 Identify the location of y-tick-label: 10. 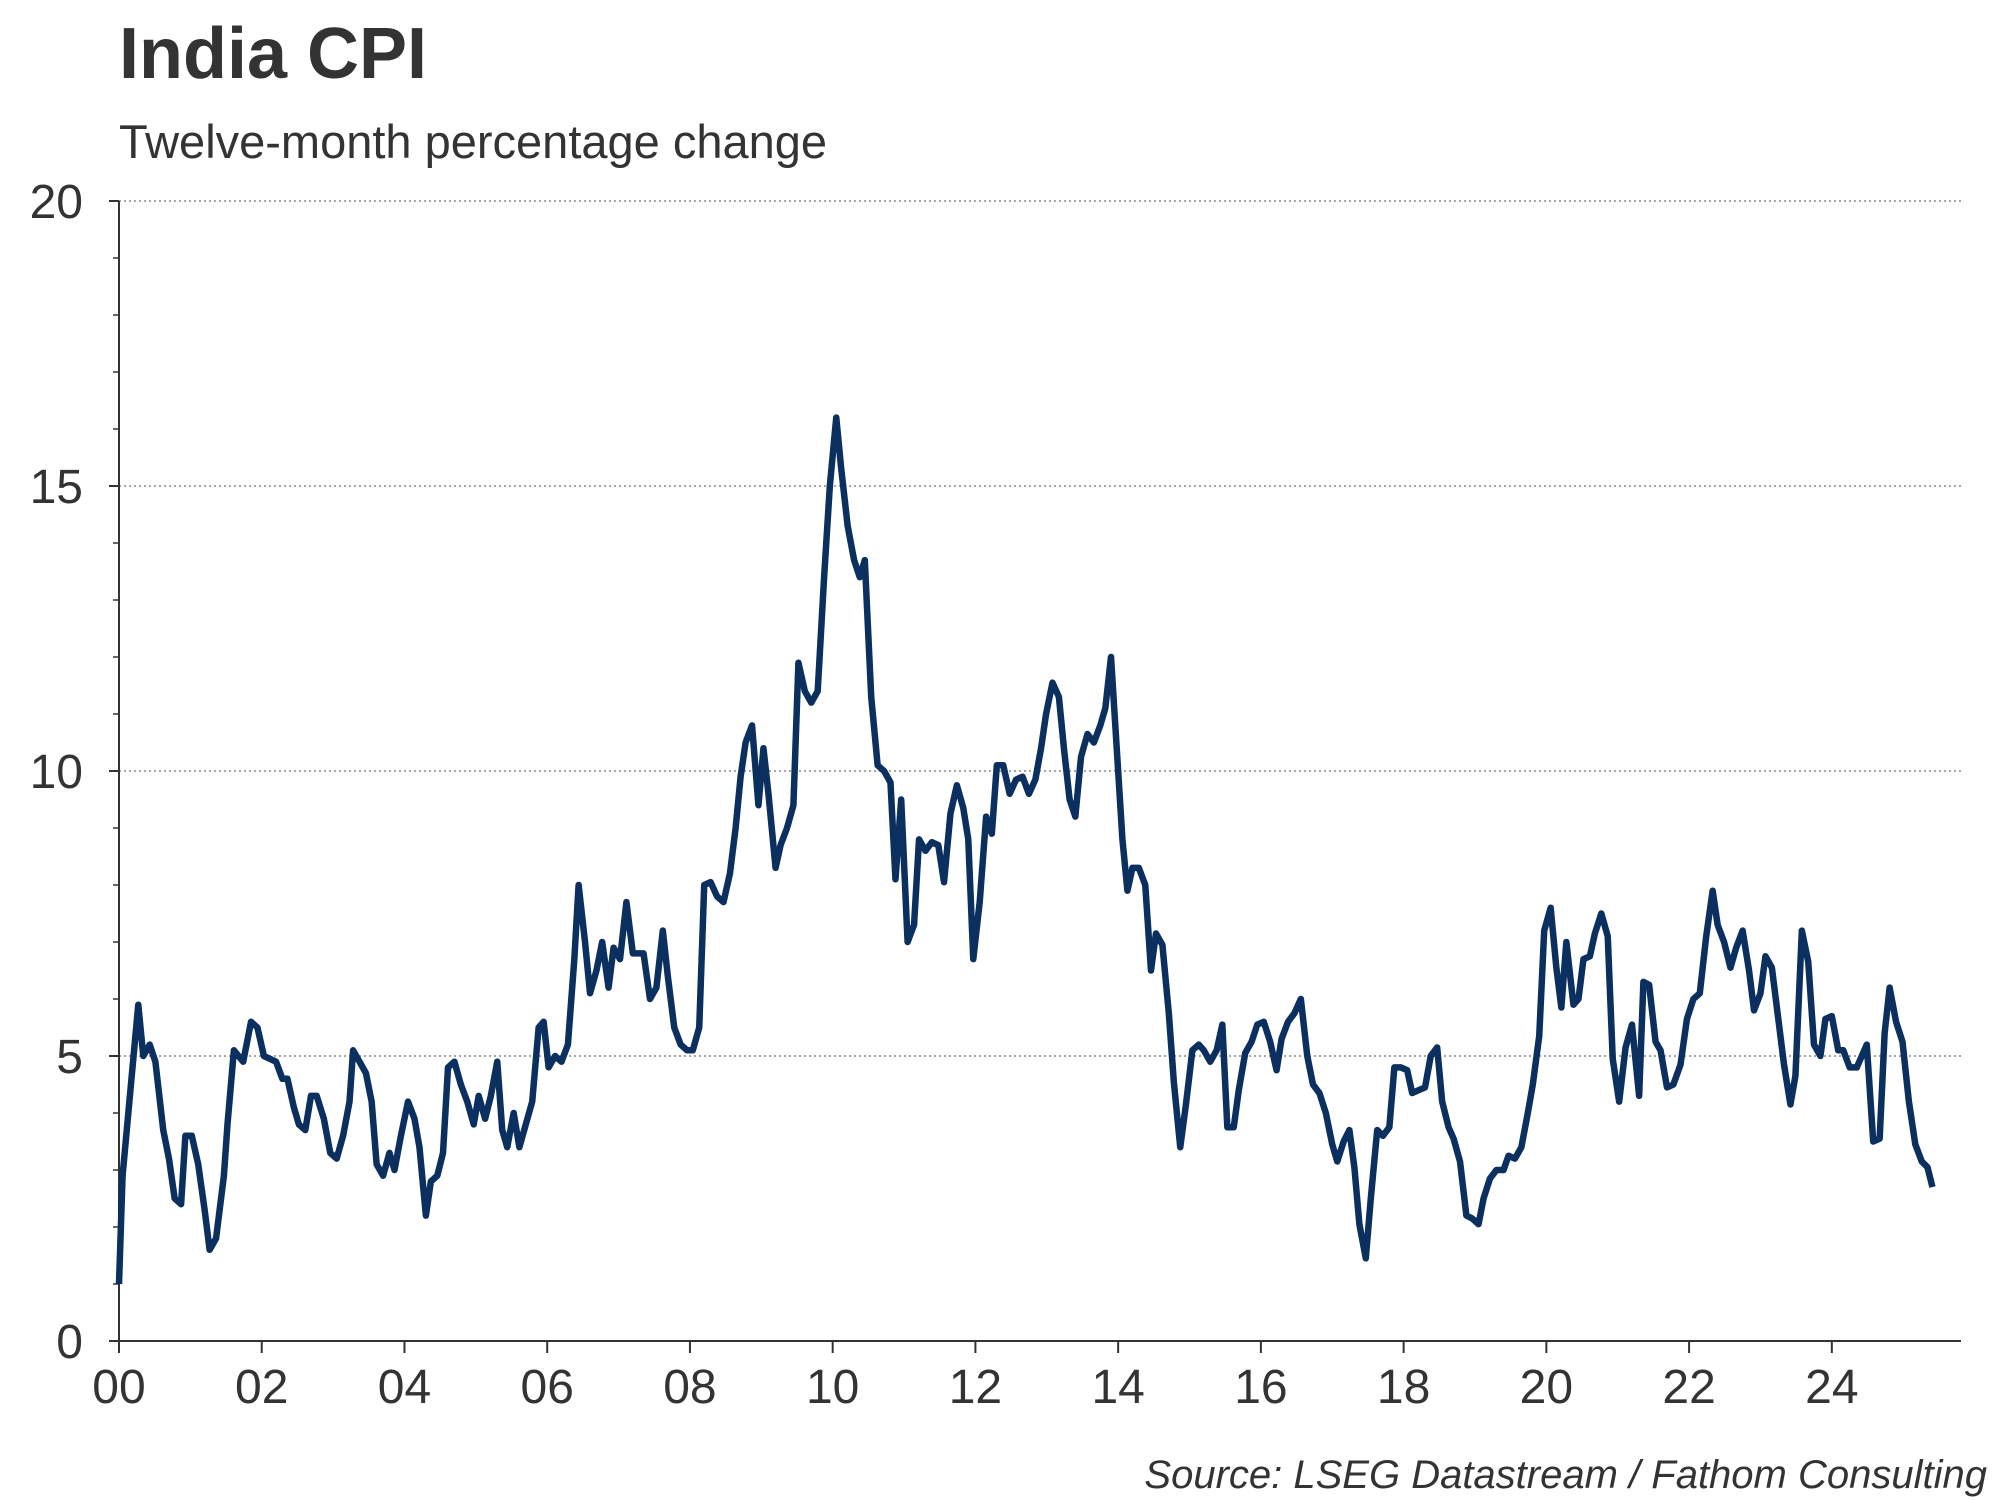
(56, 772).